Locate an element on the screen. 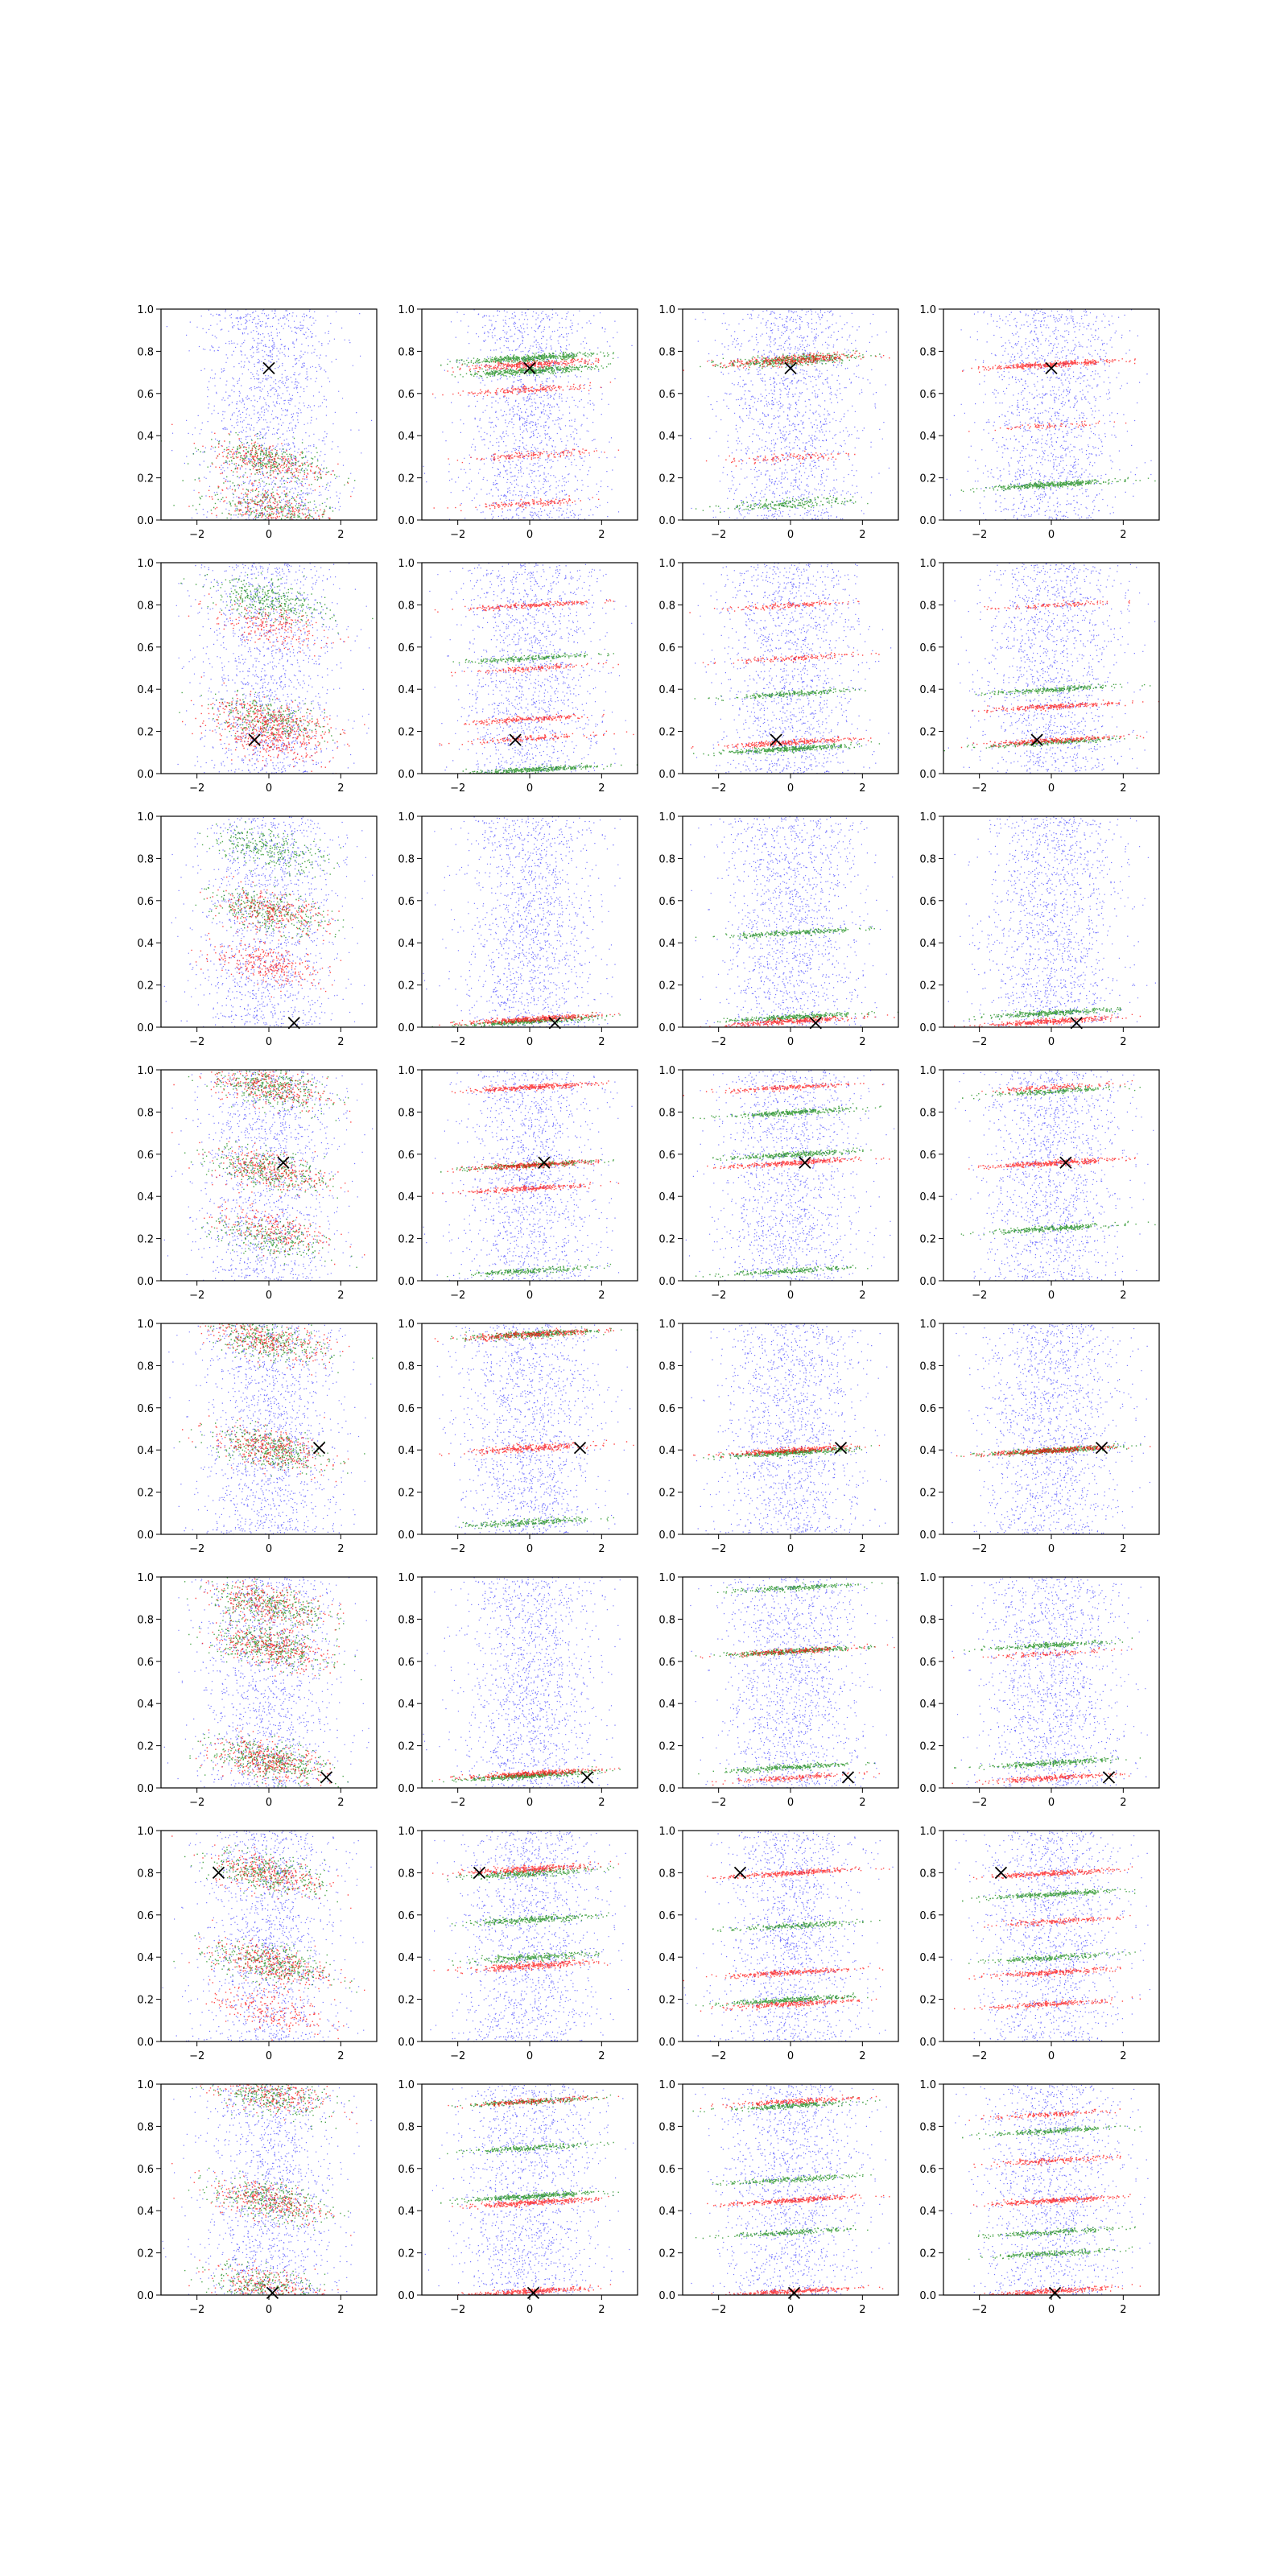  subplot-r5-c1: −2 0 20.00.20.40.60.81.0 is located at coordinates (259, 1427).